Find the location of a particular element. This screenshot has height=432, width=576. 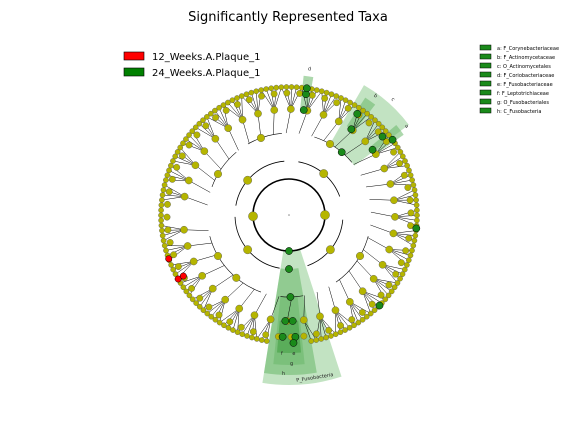

clade-legend-swatch-d is located at coordinates (485, 74).